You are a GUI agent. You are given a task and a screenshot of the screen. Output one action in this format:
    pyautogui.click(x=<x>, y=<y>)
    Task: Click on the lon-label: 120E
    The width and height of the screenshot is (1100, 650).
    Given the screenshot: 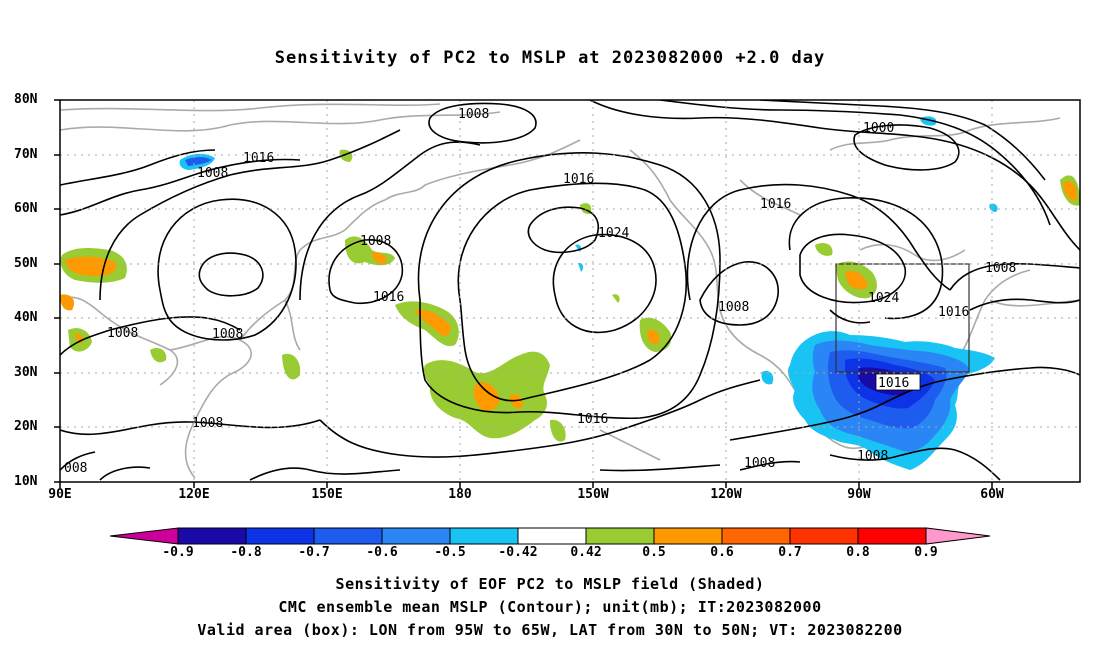 What is the action you would take?
    pyautogui.click(x=194, y=494)
    